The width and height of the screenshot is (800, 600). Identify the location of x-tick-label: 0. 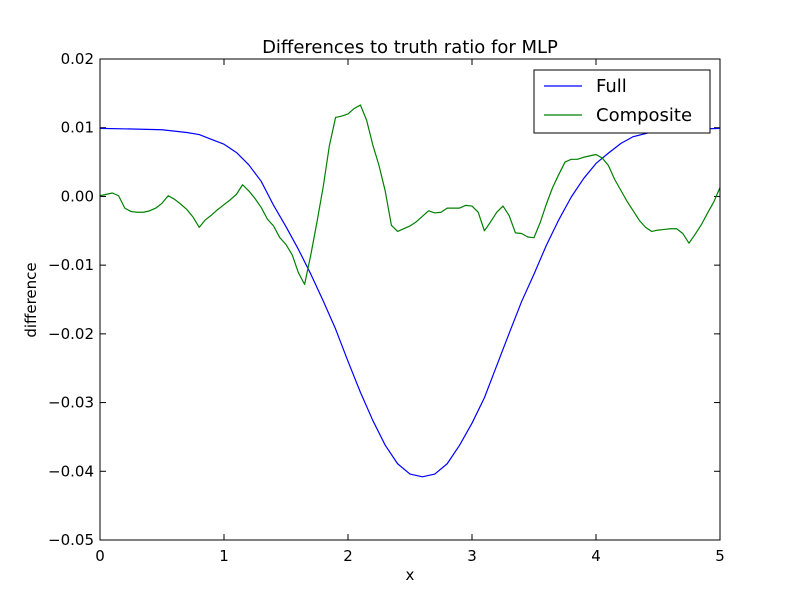
(100, 556).